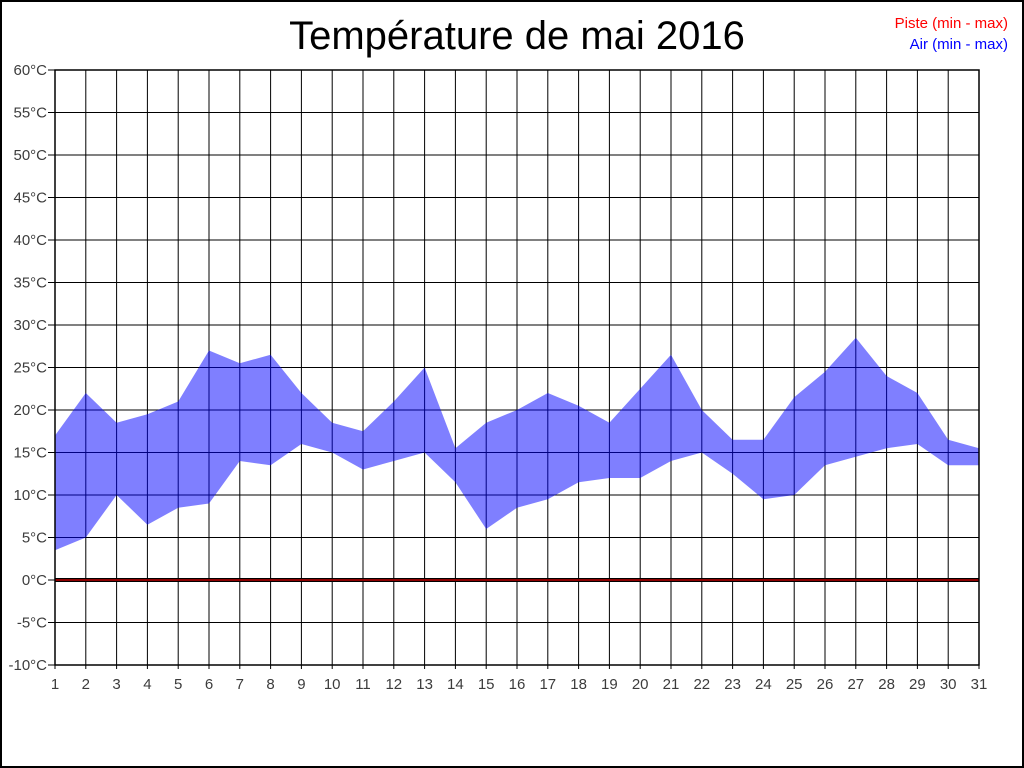 The width and height of the screenshot is (1024, 768). What do you see at coordinates (240, 684) in the screenshot?
I see `x-tick-label: 7` at bounding box center [240, 684].